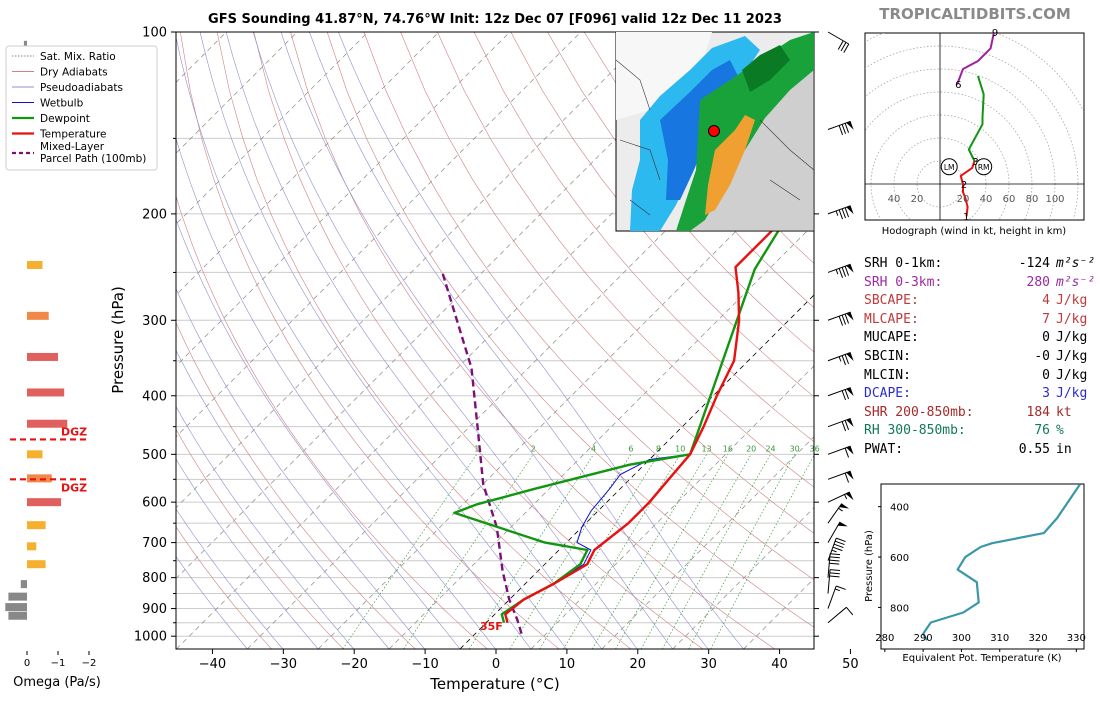 The image size is (1100, 704). I want to click on hodograph-ring-label: 100, so click(1054, 199).